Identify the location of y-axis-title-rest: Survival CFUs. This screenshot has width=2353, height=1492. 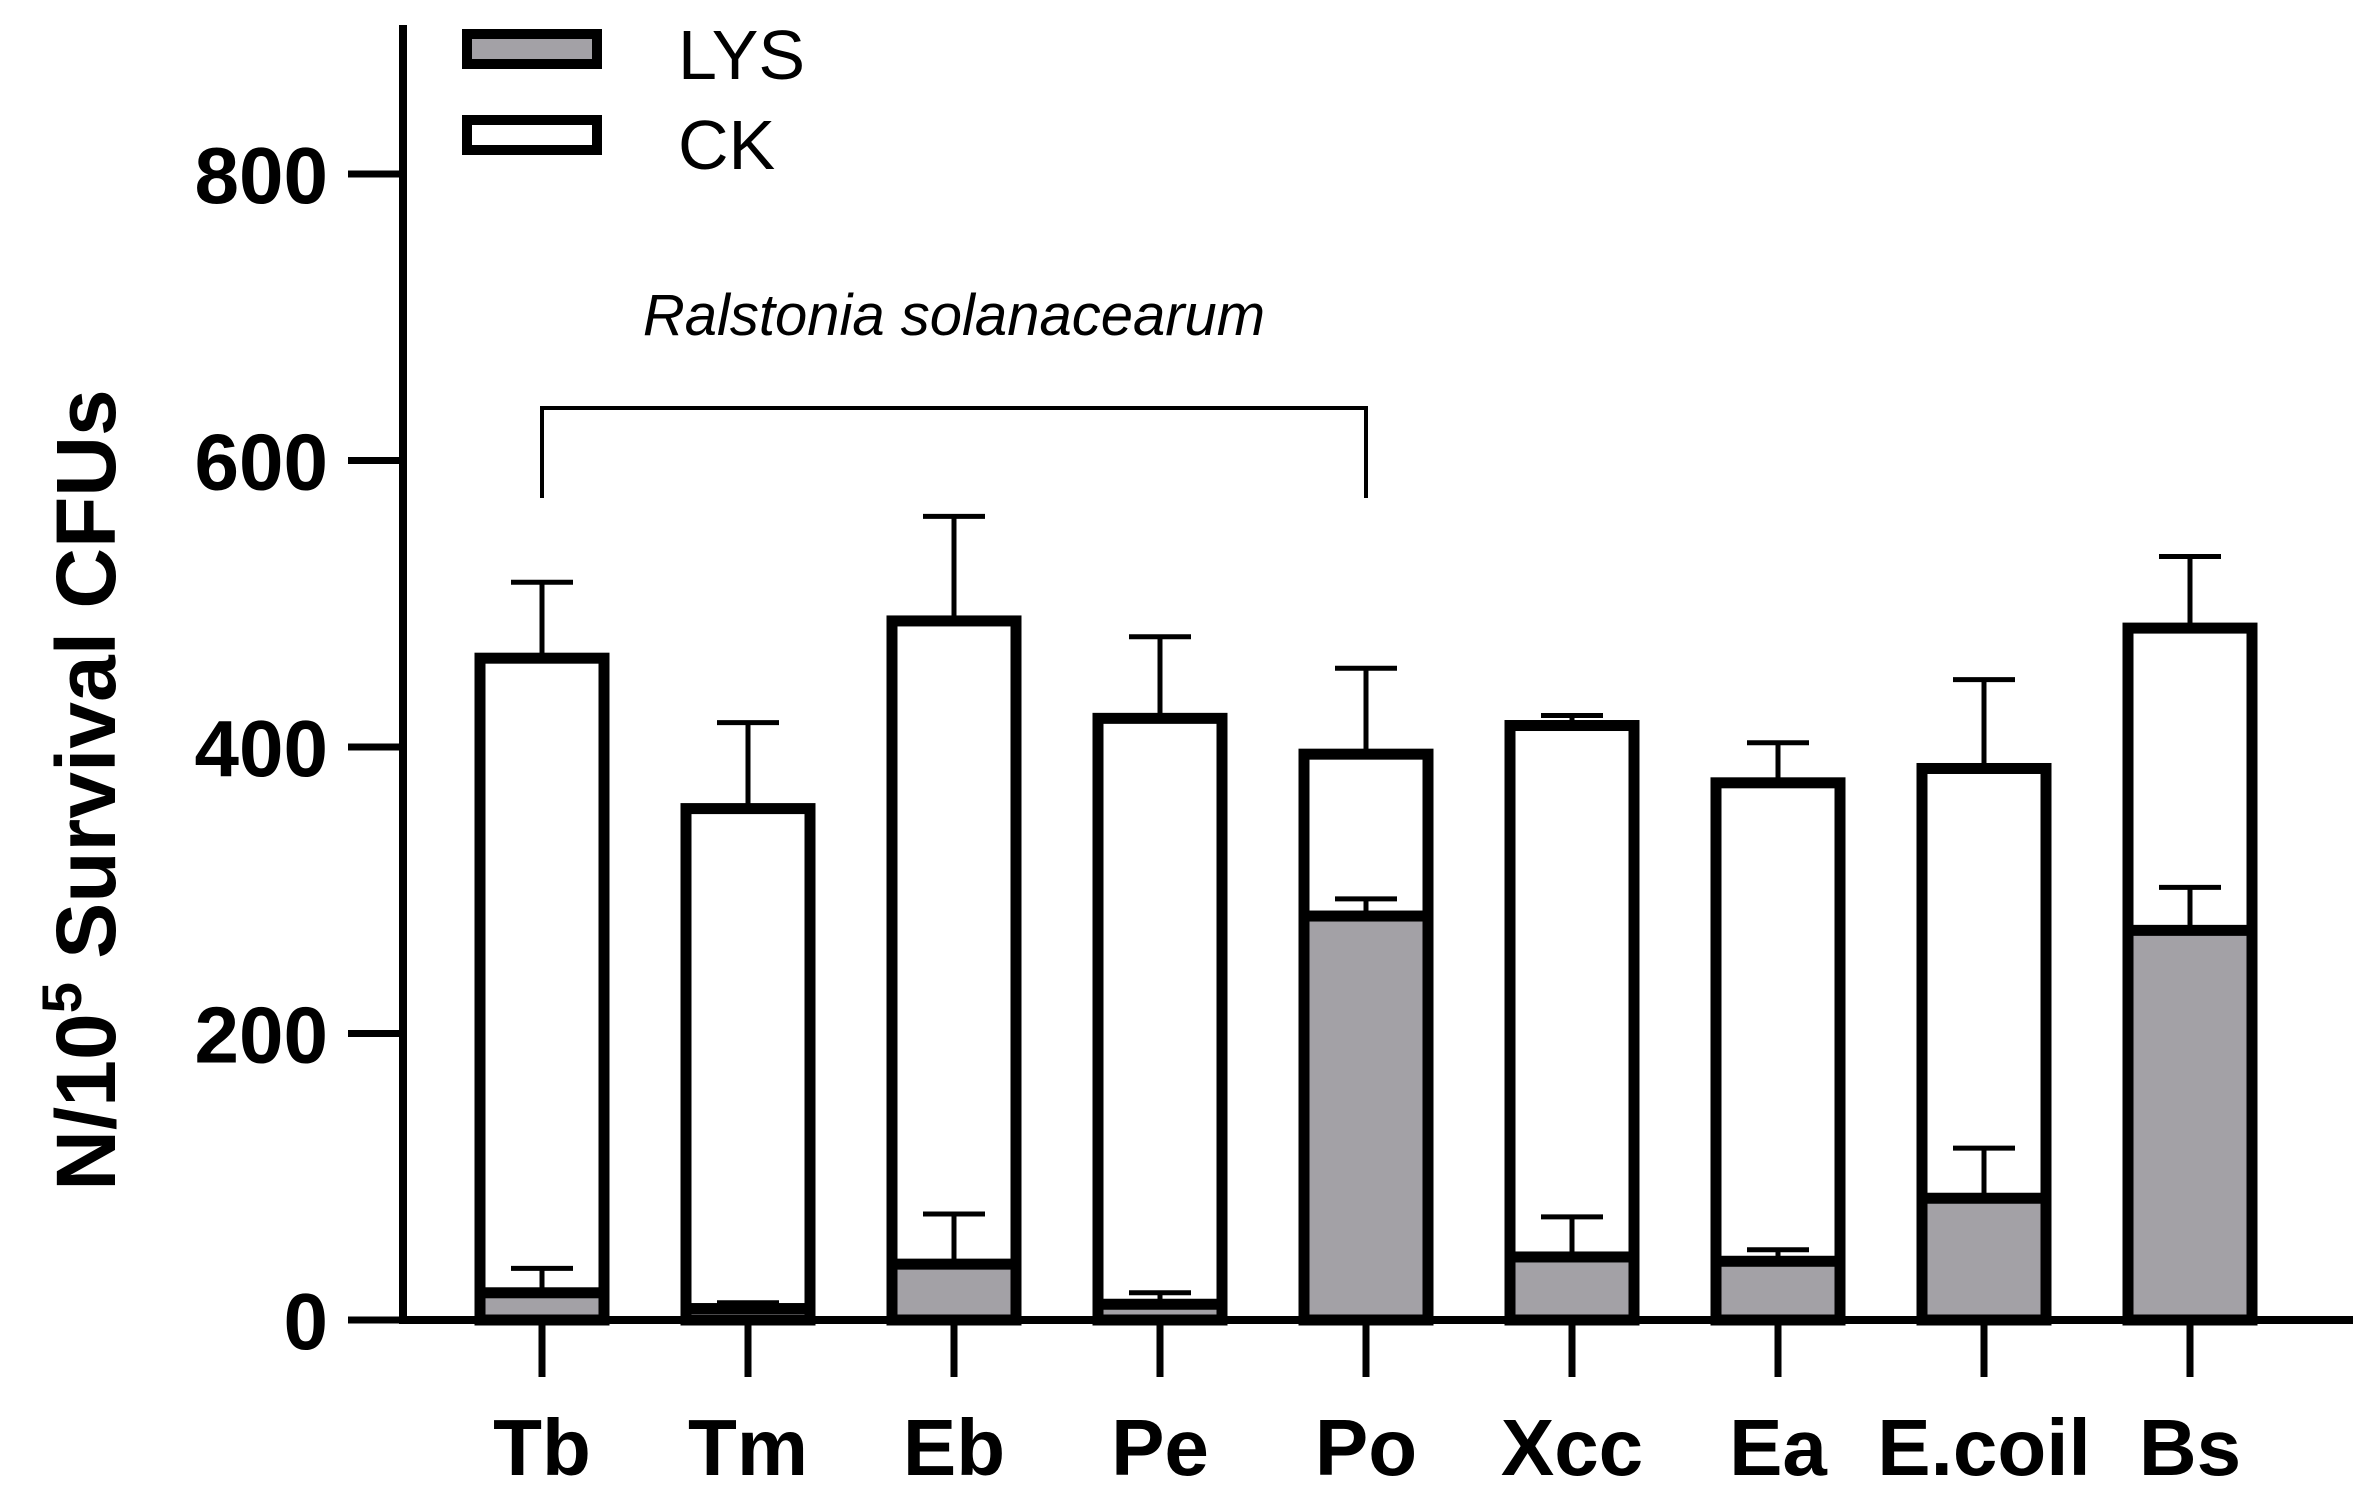
(86, 685).